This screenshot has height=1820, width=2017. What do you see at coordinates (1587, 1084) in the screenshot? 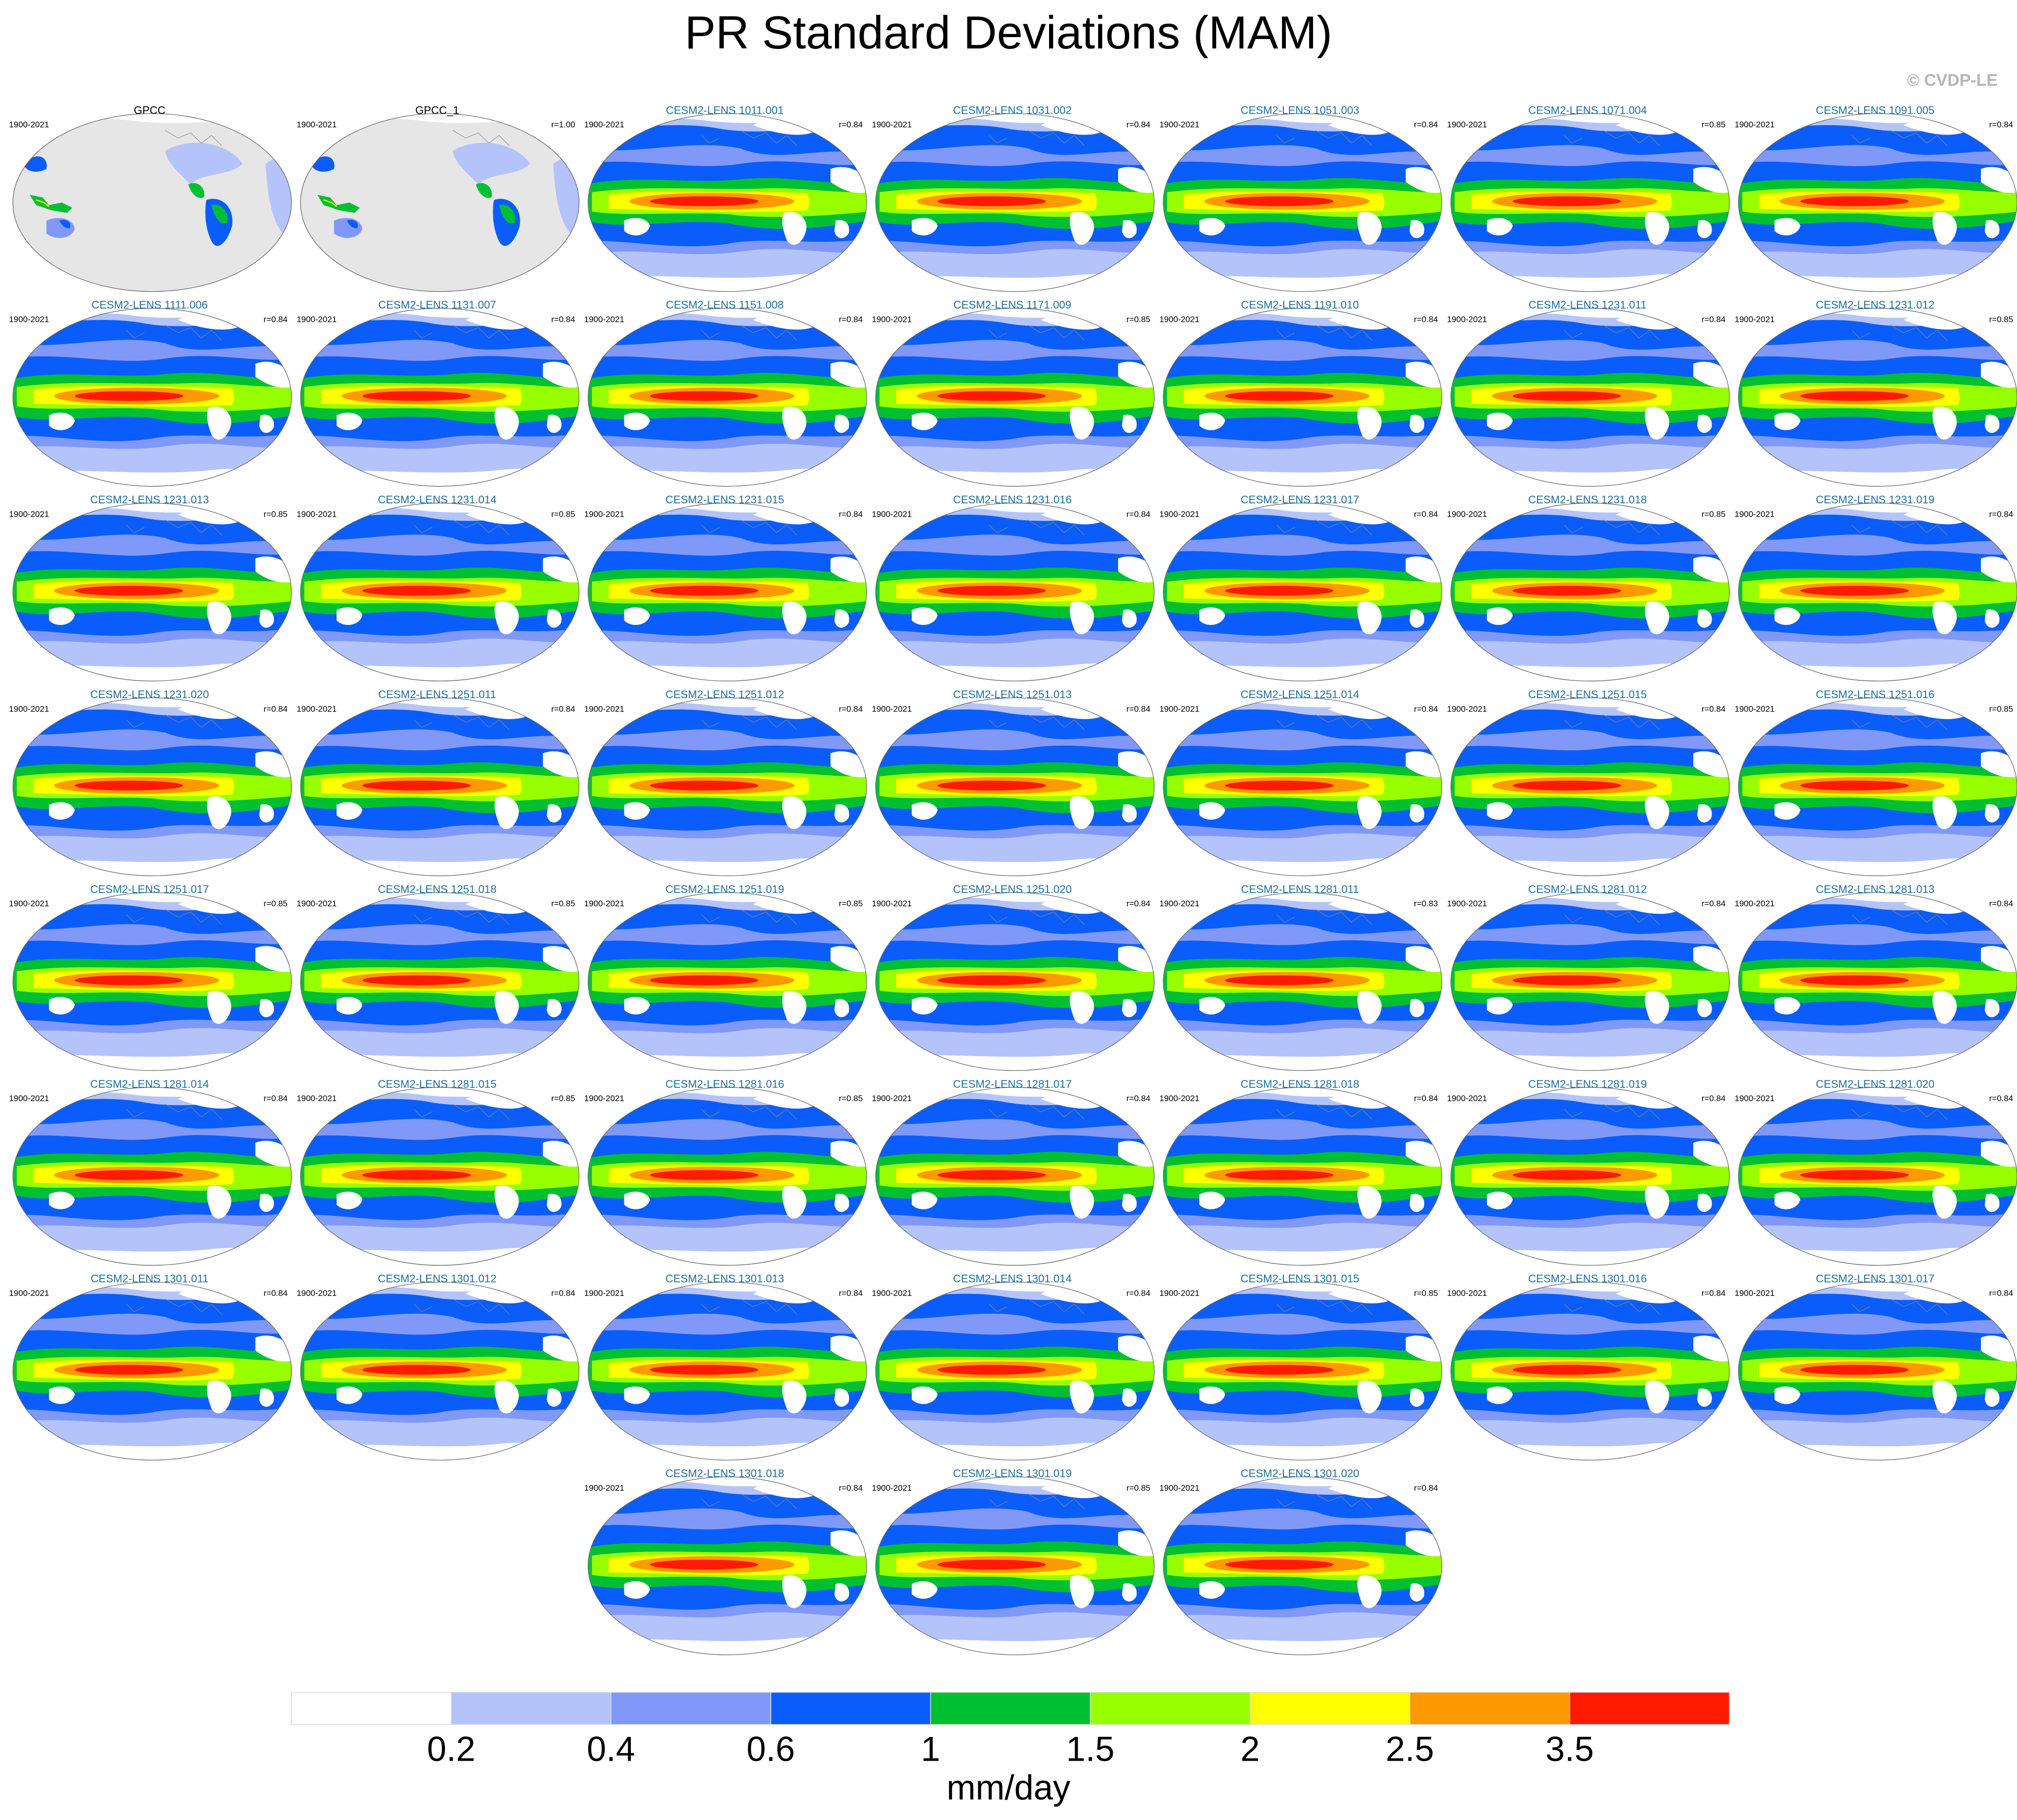
I see `panel-title: CESM2-LENS 1281.019` at bounding box center [1587, 1084].